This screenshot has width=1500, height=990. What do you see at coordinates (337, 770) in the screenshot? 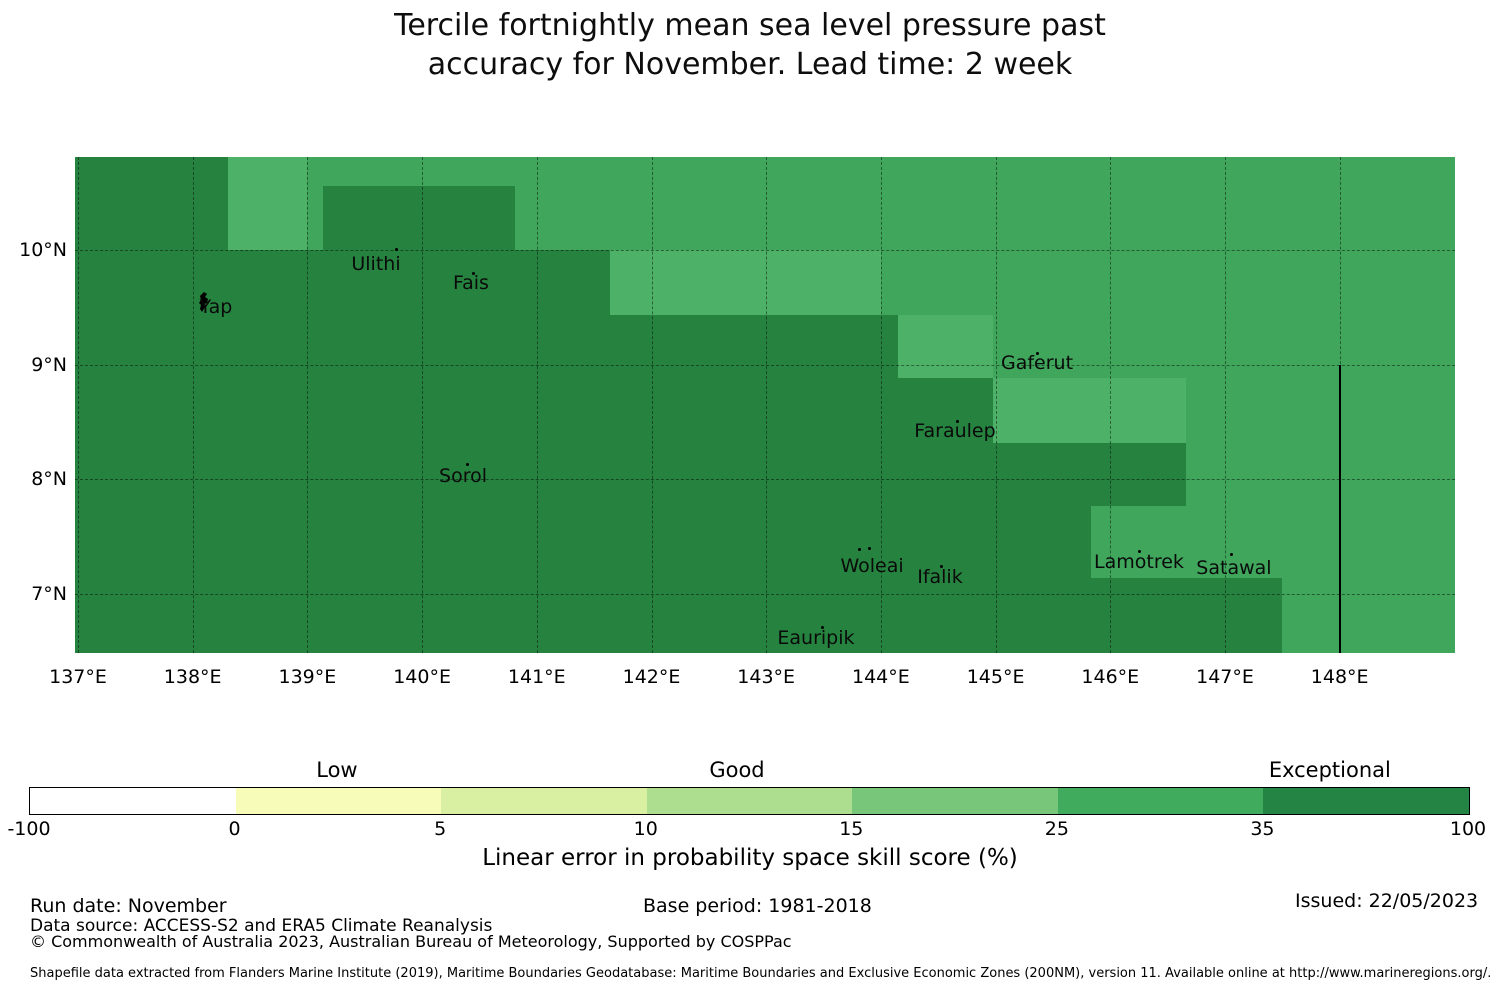
I see `colorbar-category-label: Low` at bounding box center [337, 770].